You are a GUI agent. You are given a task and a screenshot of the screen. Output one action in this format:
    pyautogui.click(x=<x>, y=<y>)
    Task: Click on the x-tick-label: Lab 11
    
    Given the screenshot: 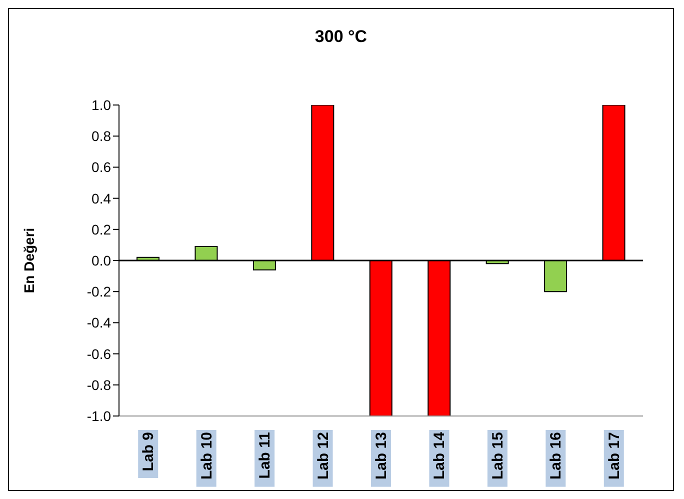 What is the action you would take?
    pyautogui.click(x=265, y=455)
    